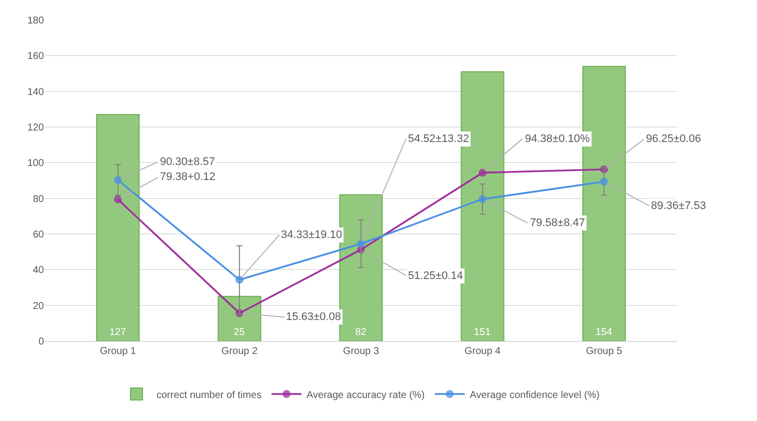 The image size is (757, 421). Describe the element at coordinates (118, 351) in the screenshot. I see `x-tick-label: Group 1` at that location.